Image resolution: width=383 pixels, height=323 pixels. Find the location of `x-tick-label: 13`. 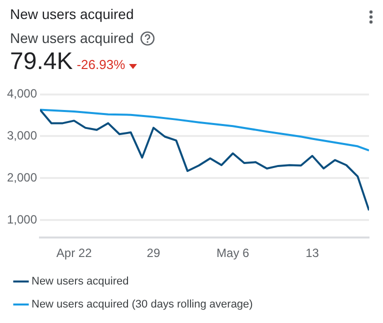

x-tick-label: 13 is located at coordinates (313, 253).